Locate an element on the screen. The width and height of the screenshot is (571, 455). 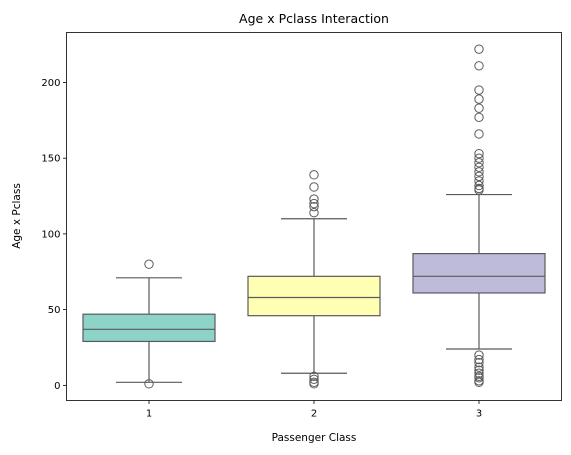
y-tick-label: 100 is located at coordinates (50, 234).